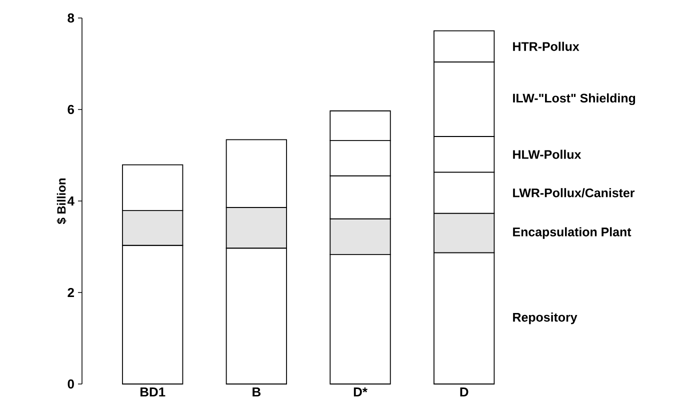 The width and height of the screenshot is (674, 411). Describe the element at coordinates (546, 46) in the screenshot. I see `series-label: HTR-Pollux` at that location.